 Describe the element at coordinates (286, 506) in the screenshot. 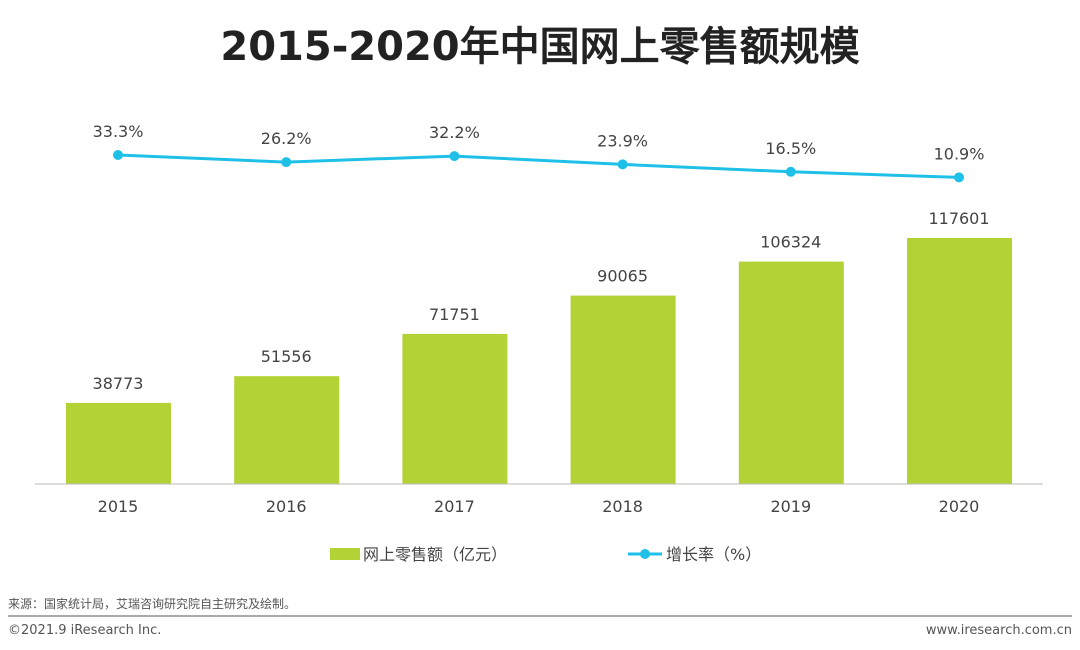

I see `x-tick-label: 2016` at that location.